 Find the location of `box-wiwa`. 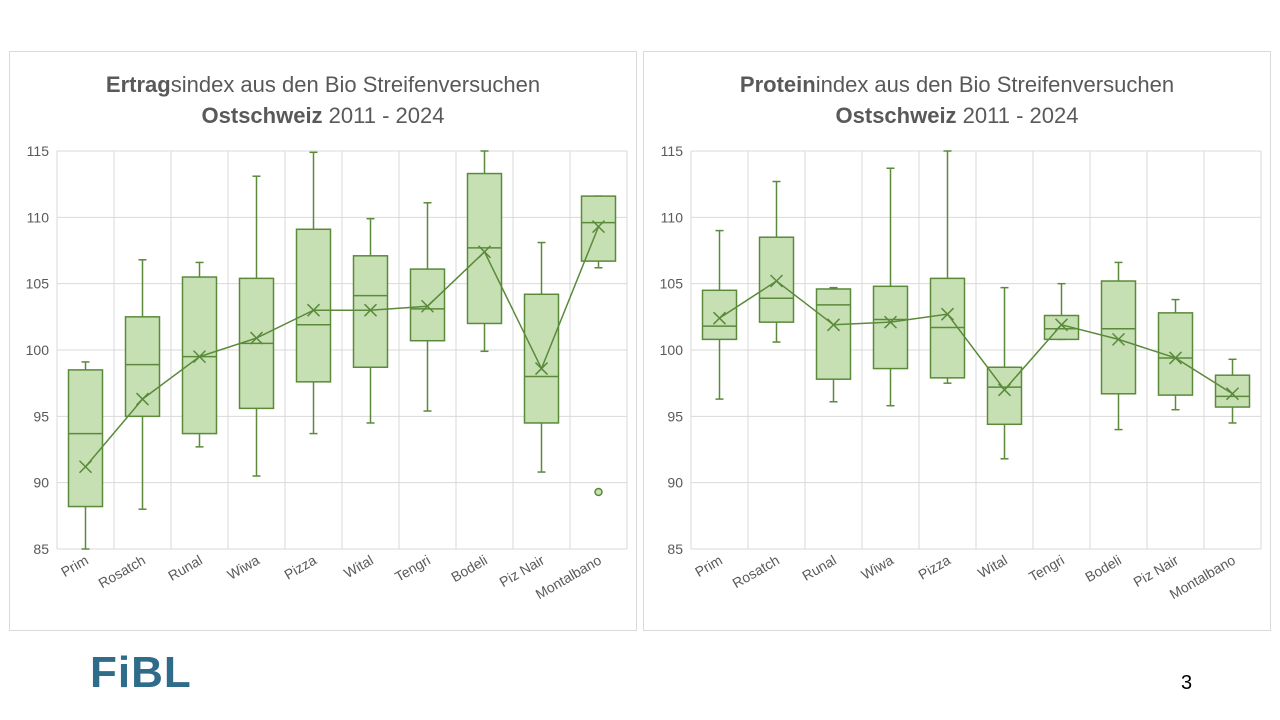

box-wiwa is located at coordinates (890, 327).